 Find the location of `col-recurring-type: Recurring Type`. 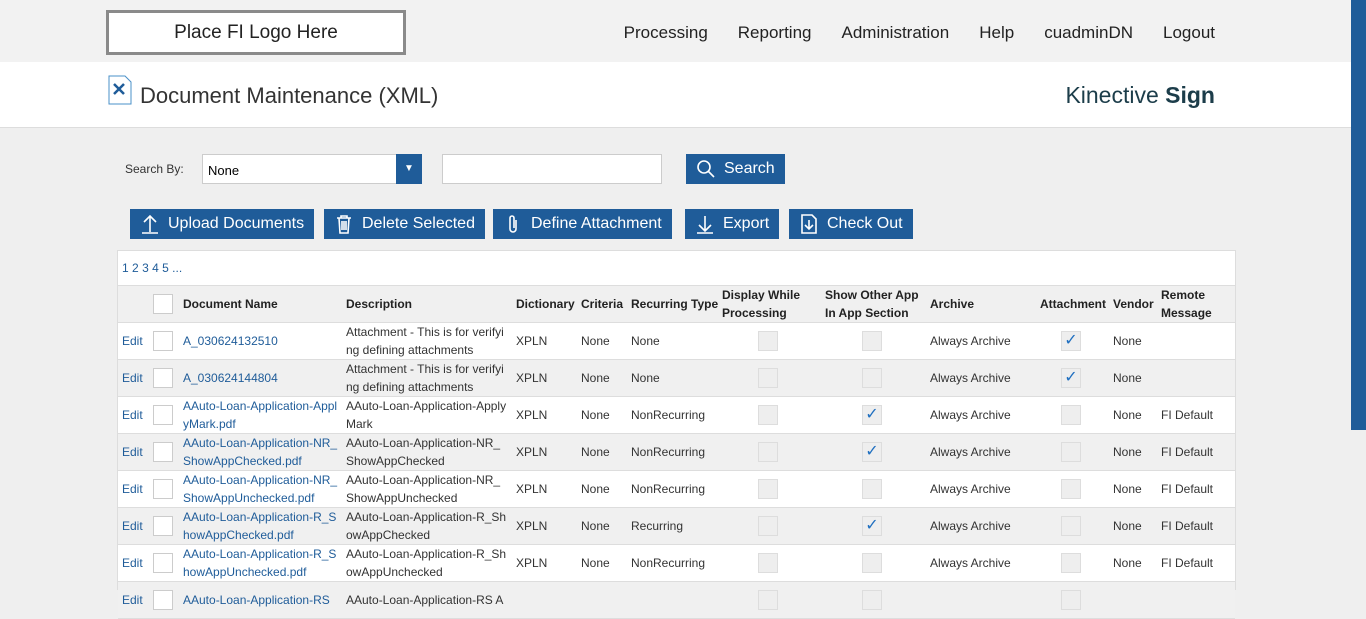

col-recurring-type: Recurring Type is located at coordinates (675, 304).